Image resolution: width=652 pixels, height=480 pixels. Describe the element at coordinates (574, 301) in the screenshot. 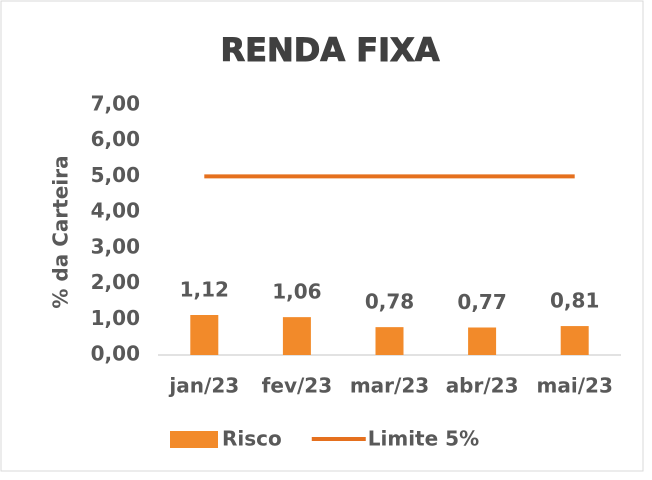

I see `data-label: 0,81` at that location.